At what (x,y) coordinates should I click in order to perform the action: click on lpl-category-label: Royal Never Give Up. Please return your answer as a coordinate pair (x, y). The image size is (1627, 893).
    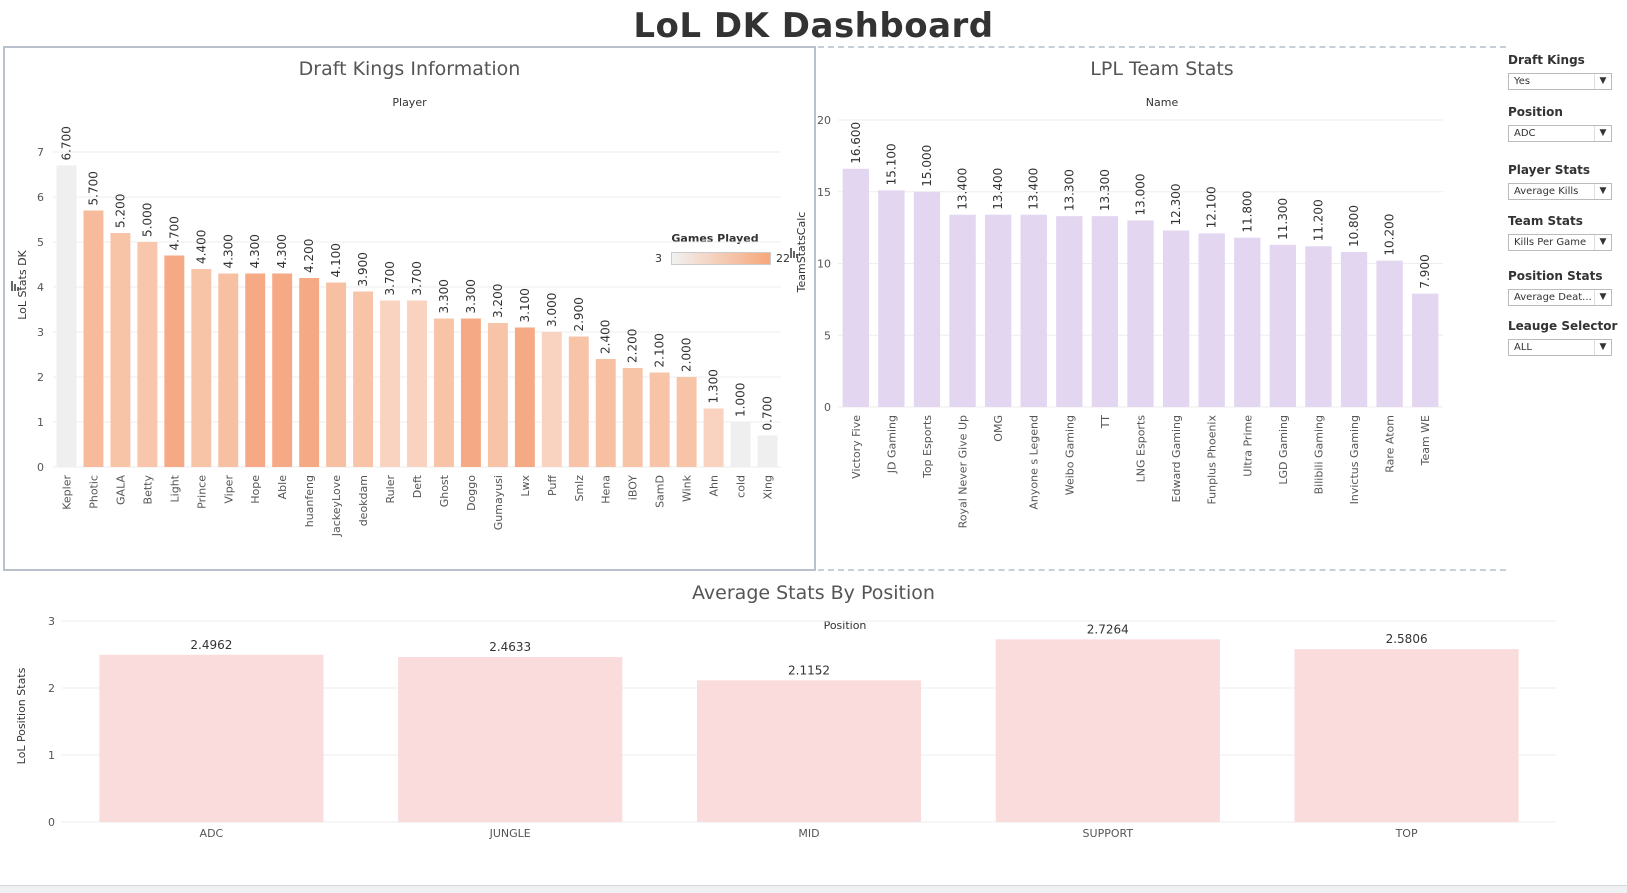
    Looking at the image, I should click on (963, 471).